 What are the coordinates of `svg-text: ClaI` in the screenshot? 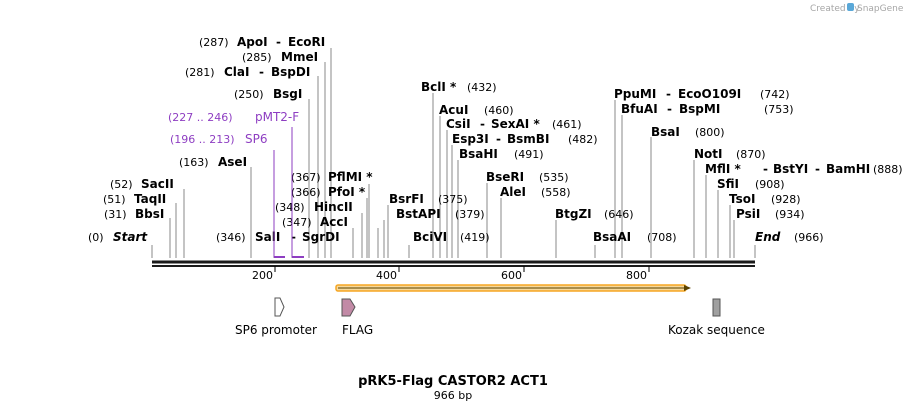 It's located at (236, 72).